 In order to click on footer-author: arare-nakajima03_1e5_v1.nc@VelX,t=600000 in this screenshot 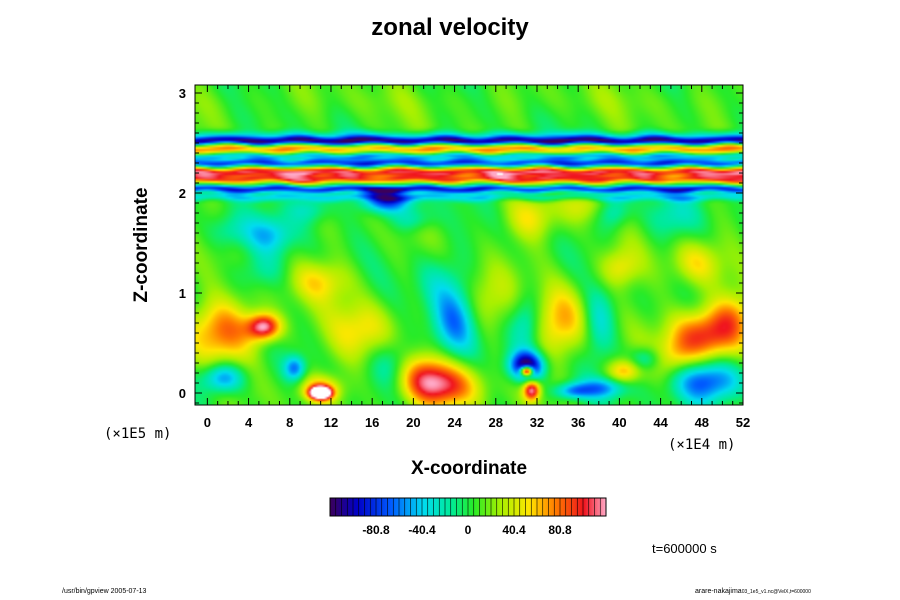, I will do `click(753, 591)`.